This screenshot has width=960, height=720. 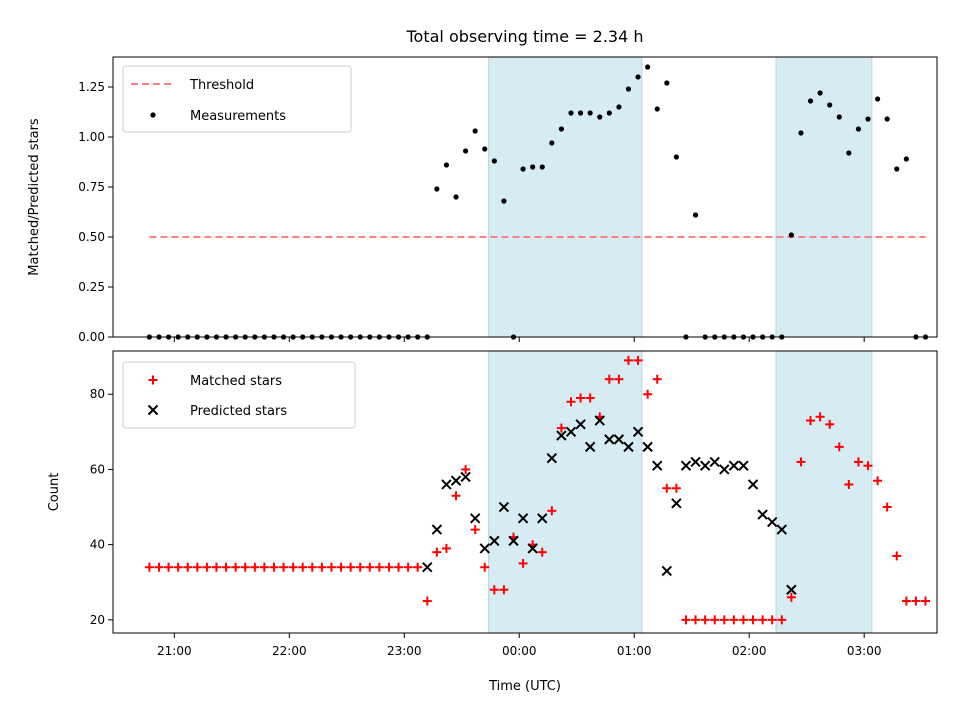 What do you see at coordinates (91, 337) in the screenshot?
I see `y-tick-label: 0.00` at bounding box center [91, 337].